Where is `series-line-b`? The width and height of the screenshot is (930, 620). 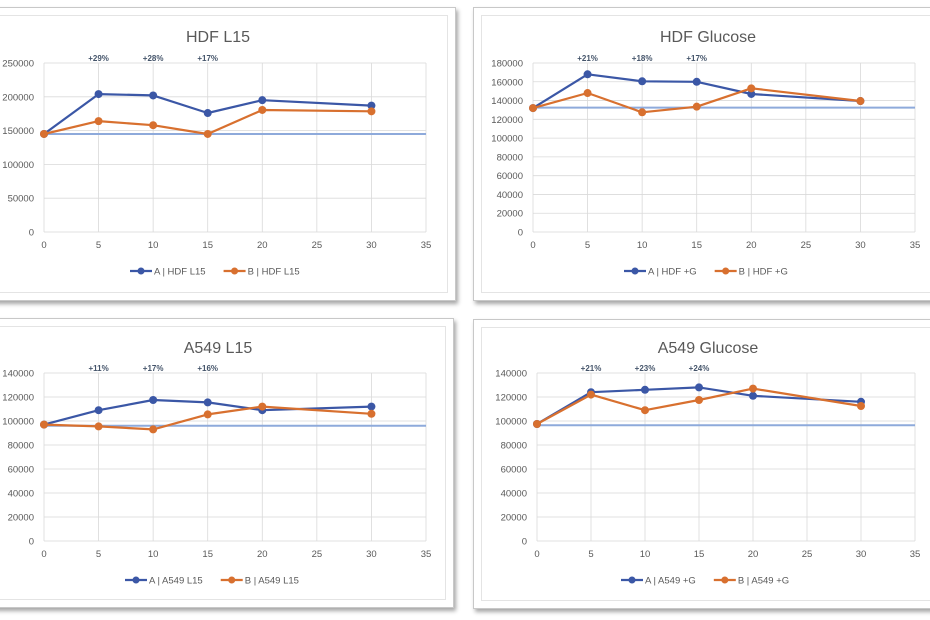 series-line-b is located at coordinates (207, 418).